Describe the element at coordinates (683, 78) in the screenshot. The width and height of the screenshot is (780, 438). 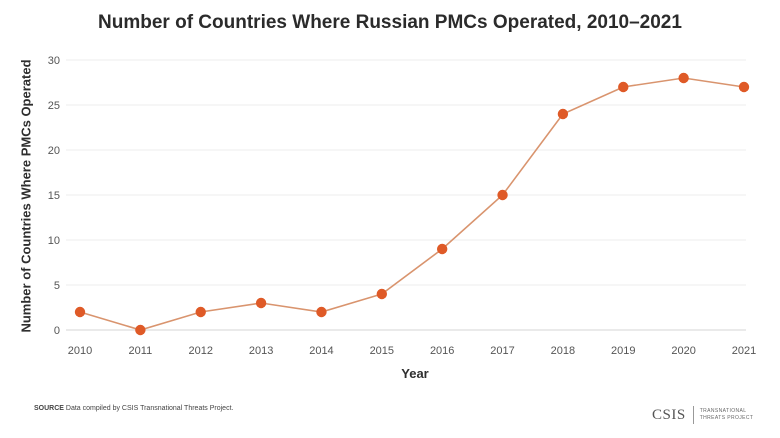
I see `data-point-2020` at that location.